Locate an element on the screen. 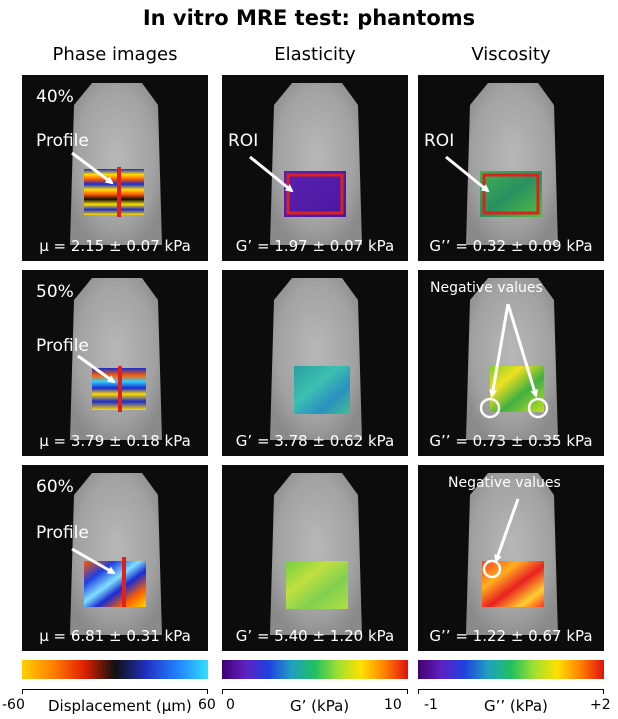 The height and width of the screenshot is (719, 618). column-header-viscosity: Viscosity is located at coordinates (511, 54).